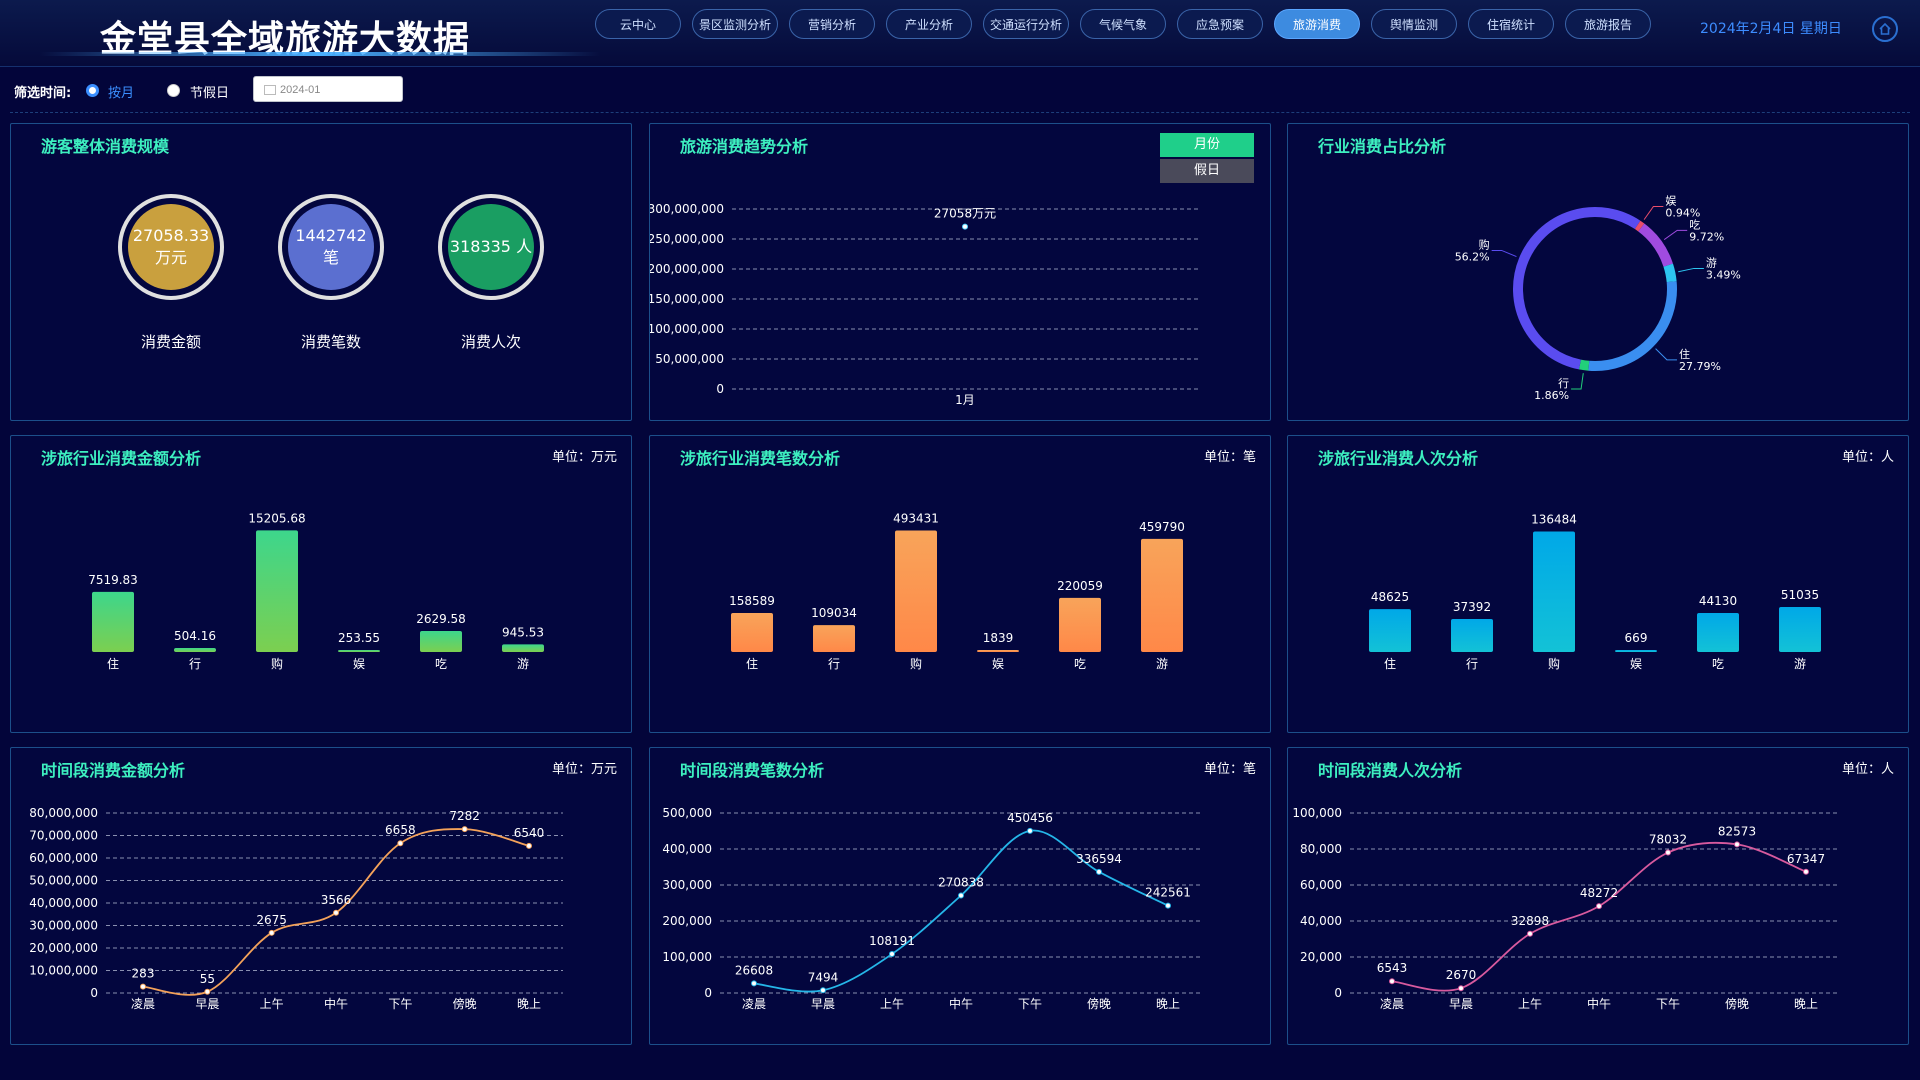 The width and height of the screenshot is (1920, 1080). Describe the element at coordinates (965, 400) in the screenshot. I see `x-tick-label: 1月` at that location.